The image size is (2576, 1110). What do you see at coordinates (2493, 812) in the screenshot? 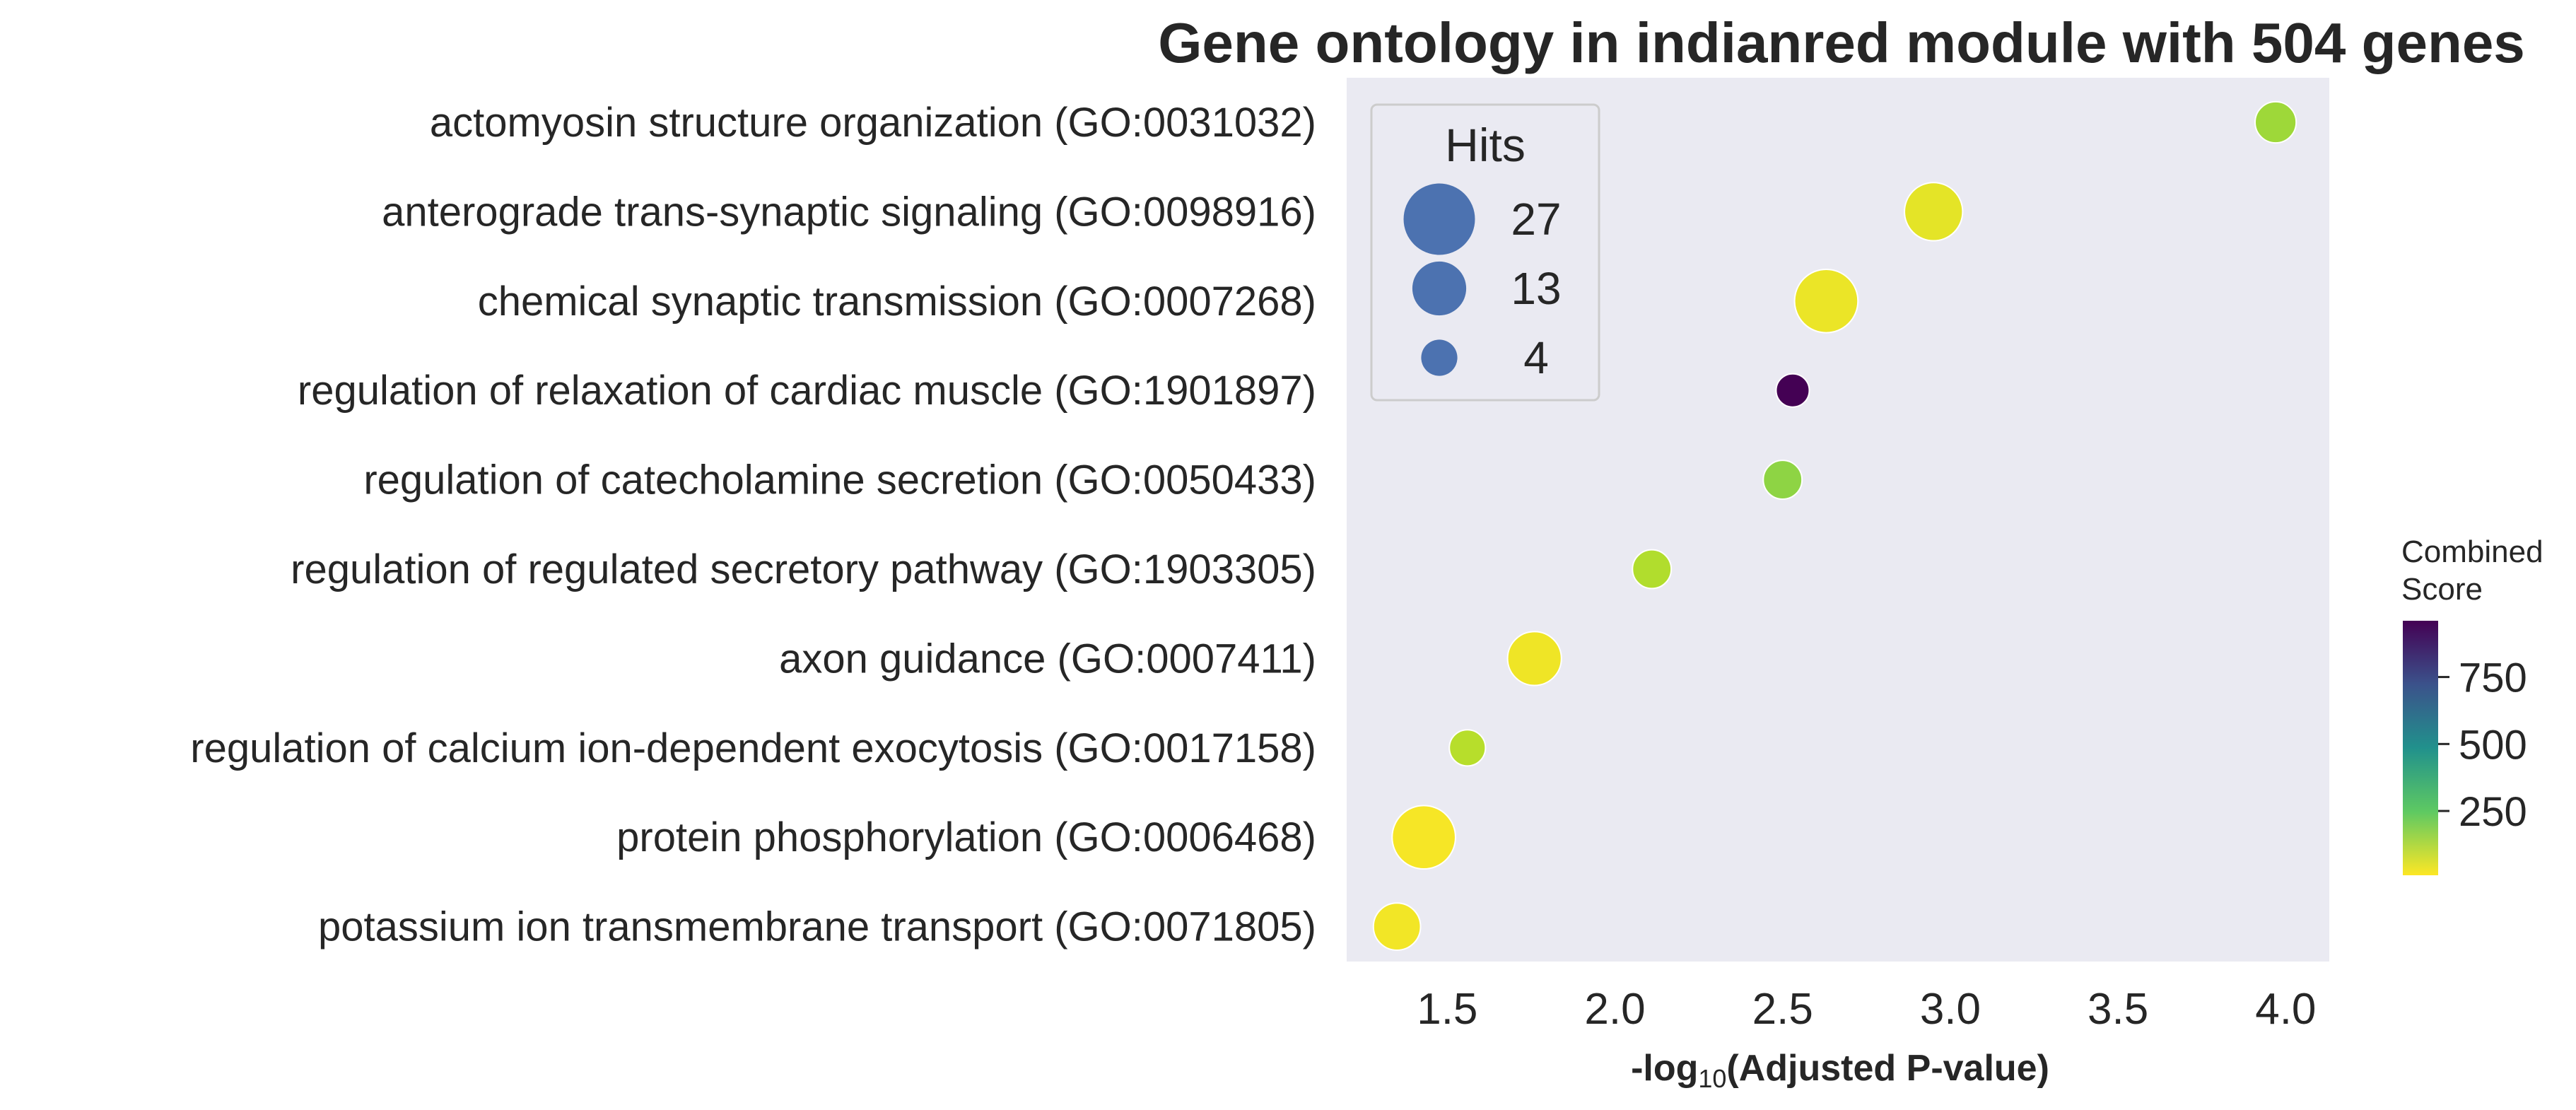
I see `colorbar-tick-label: 250` at bounding box center [2493, 812].